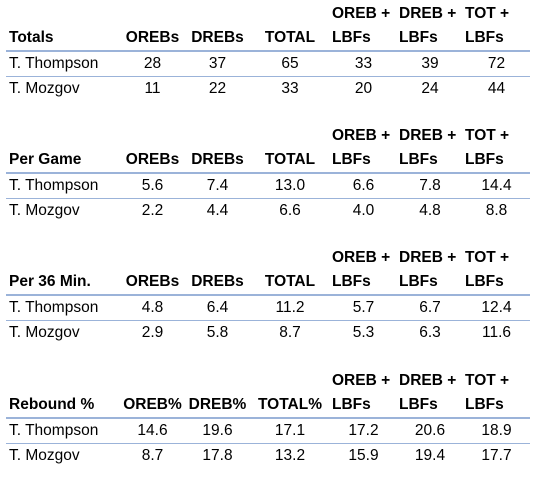 The image size is (540, 481). Describe the element at coordinates (217, 308) in the screenshot. I see `cell-drebs: 6.4` at that location.